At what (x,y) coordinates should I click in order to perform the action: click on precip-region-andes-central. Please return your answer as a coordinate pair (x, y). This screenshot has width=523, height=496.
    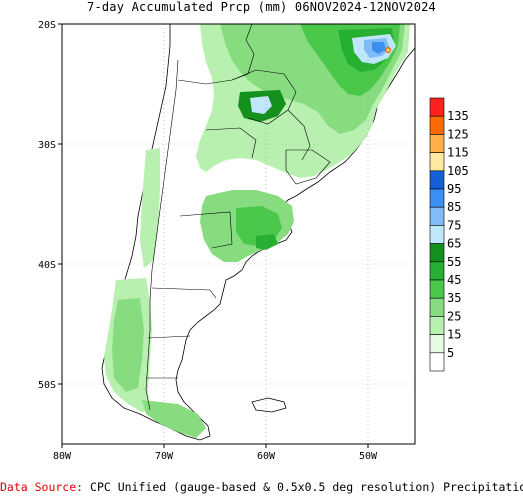
    Looking at the image, I should click on (150, 208).